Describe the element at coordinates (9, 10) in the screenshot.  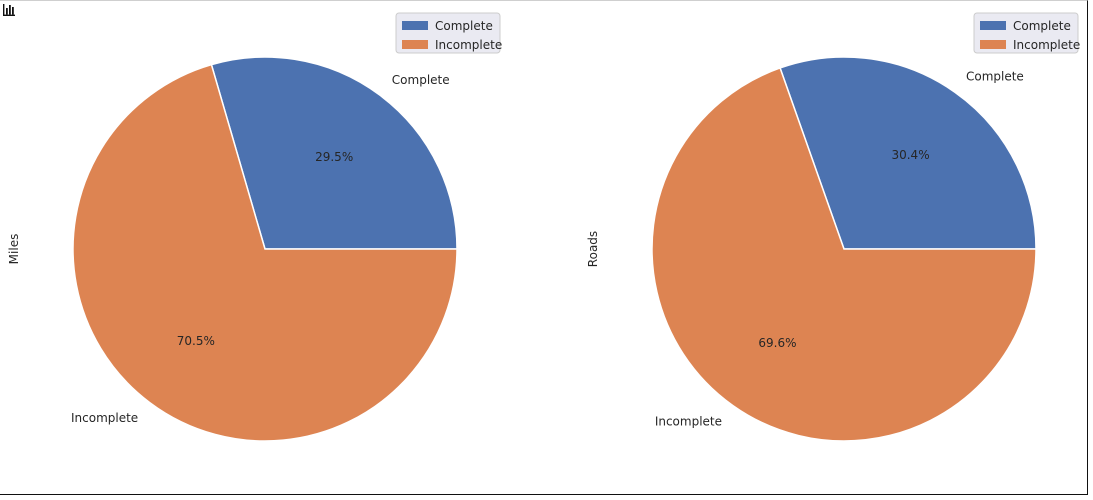
I see `bar-chart-icon` at that location.